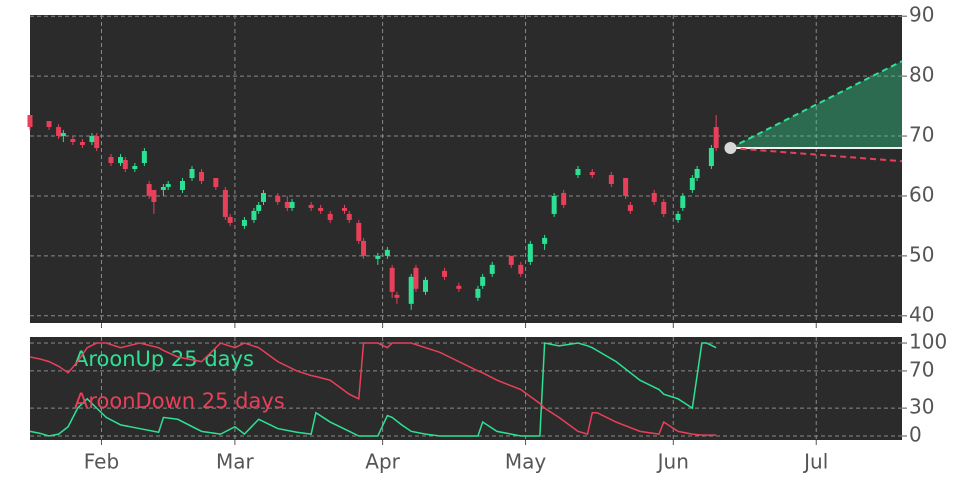 Image resolution: width=972 pixels, height=486 pixels. I want to click on x-tick-label: Jun, so click(672, 462).